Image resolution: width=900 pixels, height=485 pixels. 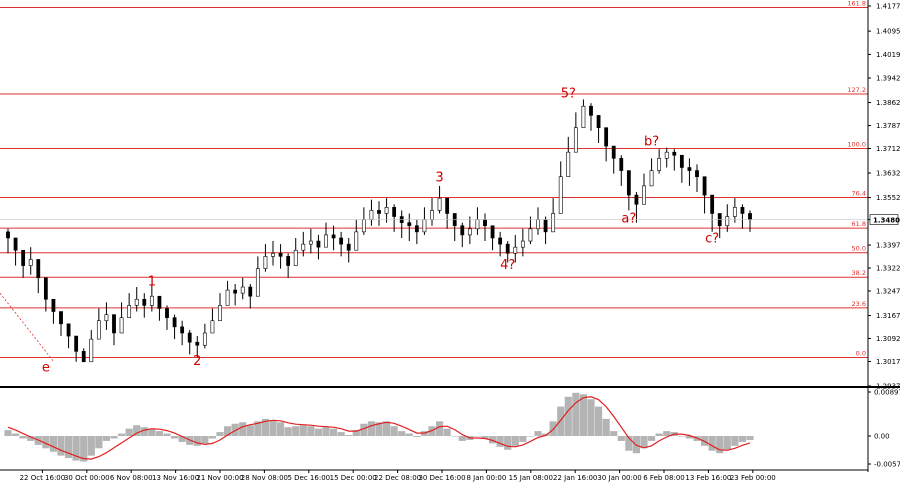 What do you see at coordinates (507, 265) in the screenshot?
I see `wave-label-4: 4?` at bounding box center [507, 265].